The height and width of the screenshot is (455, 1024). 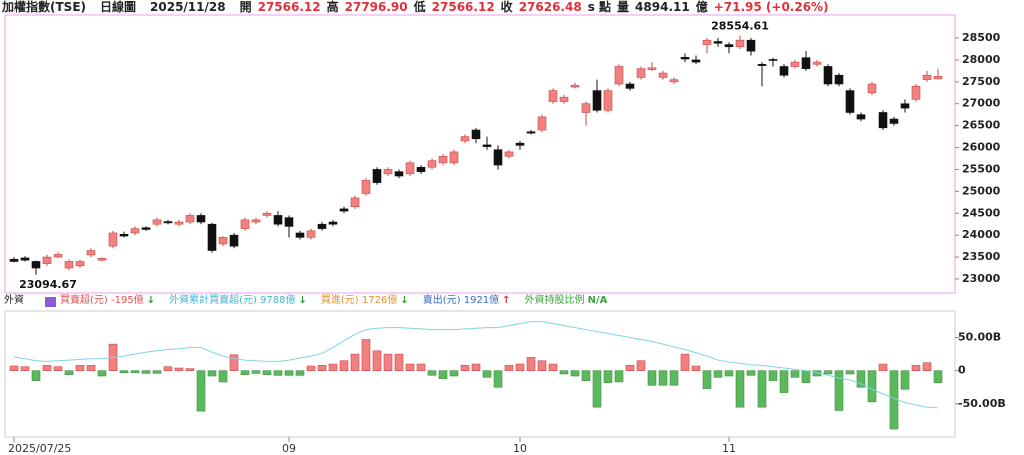 What do you see at coordinates (550, 7) in the screenshot?
I see `header-item: 27626.48` at bounding box center [550, 7].